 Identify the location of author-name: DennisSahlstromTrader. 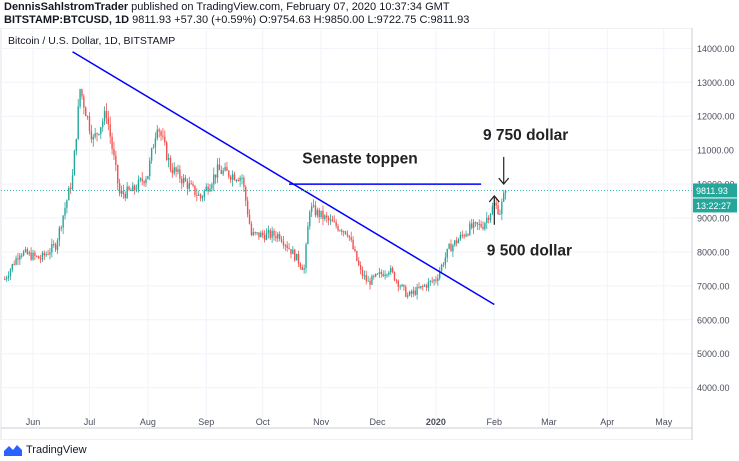
(66, 7).